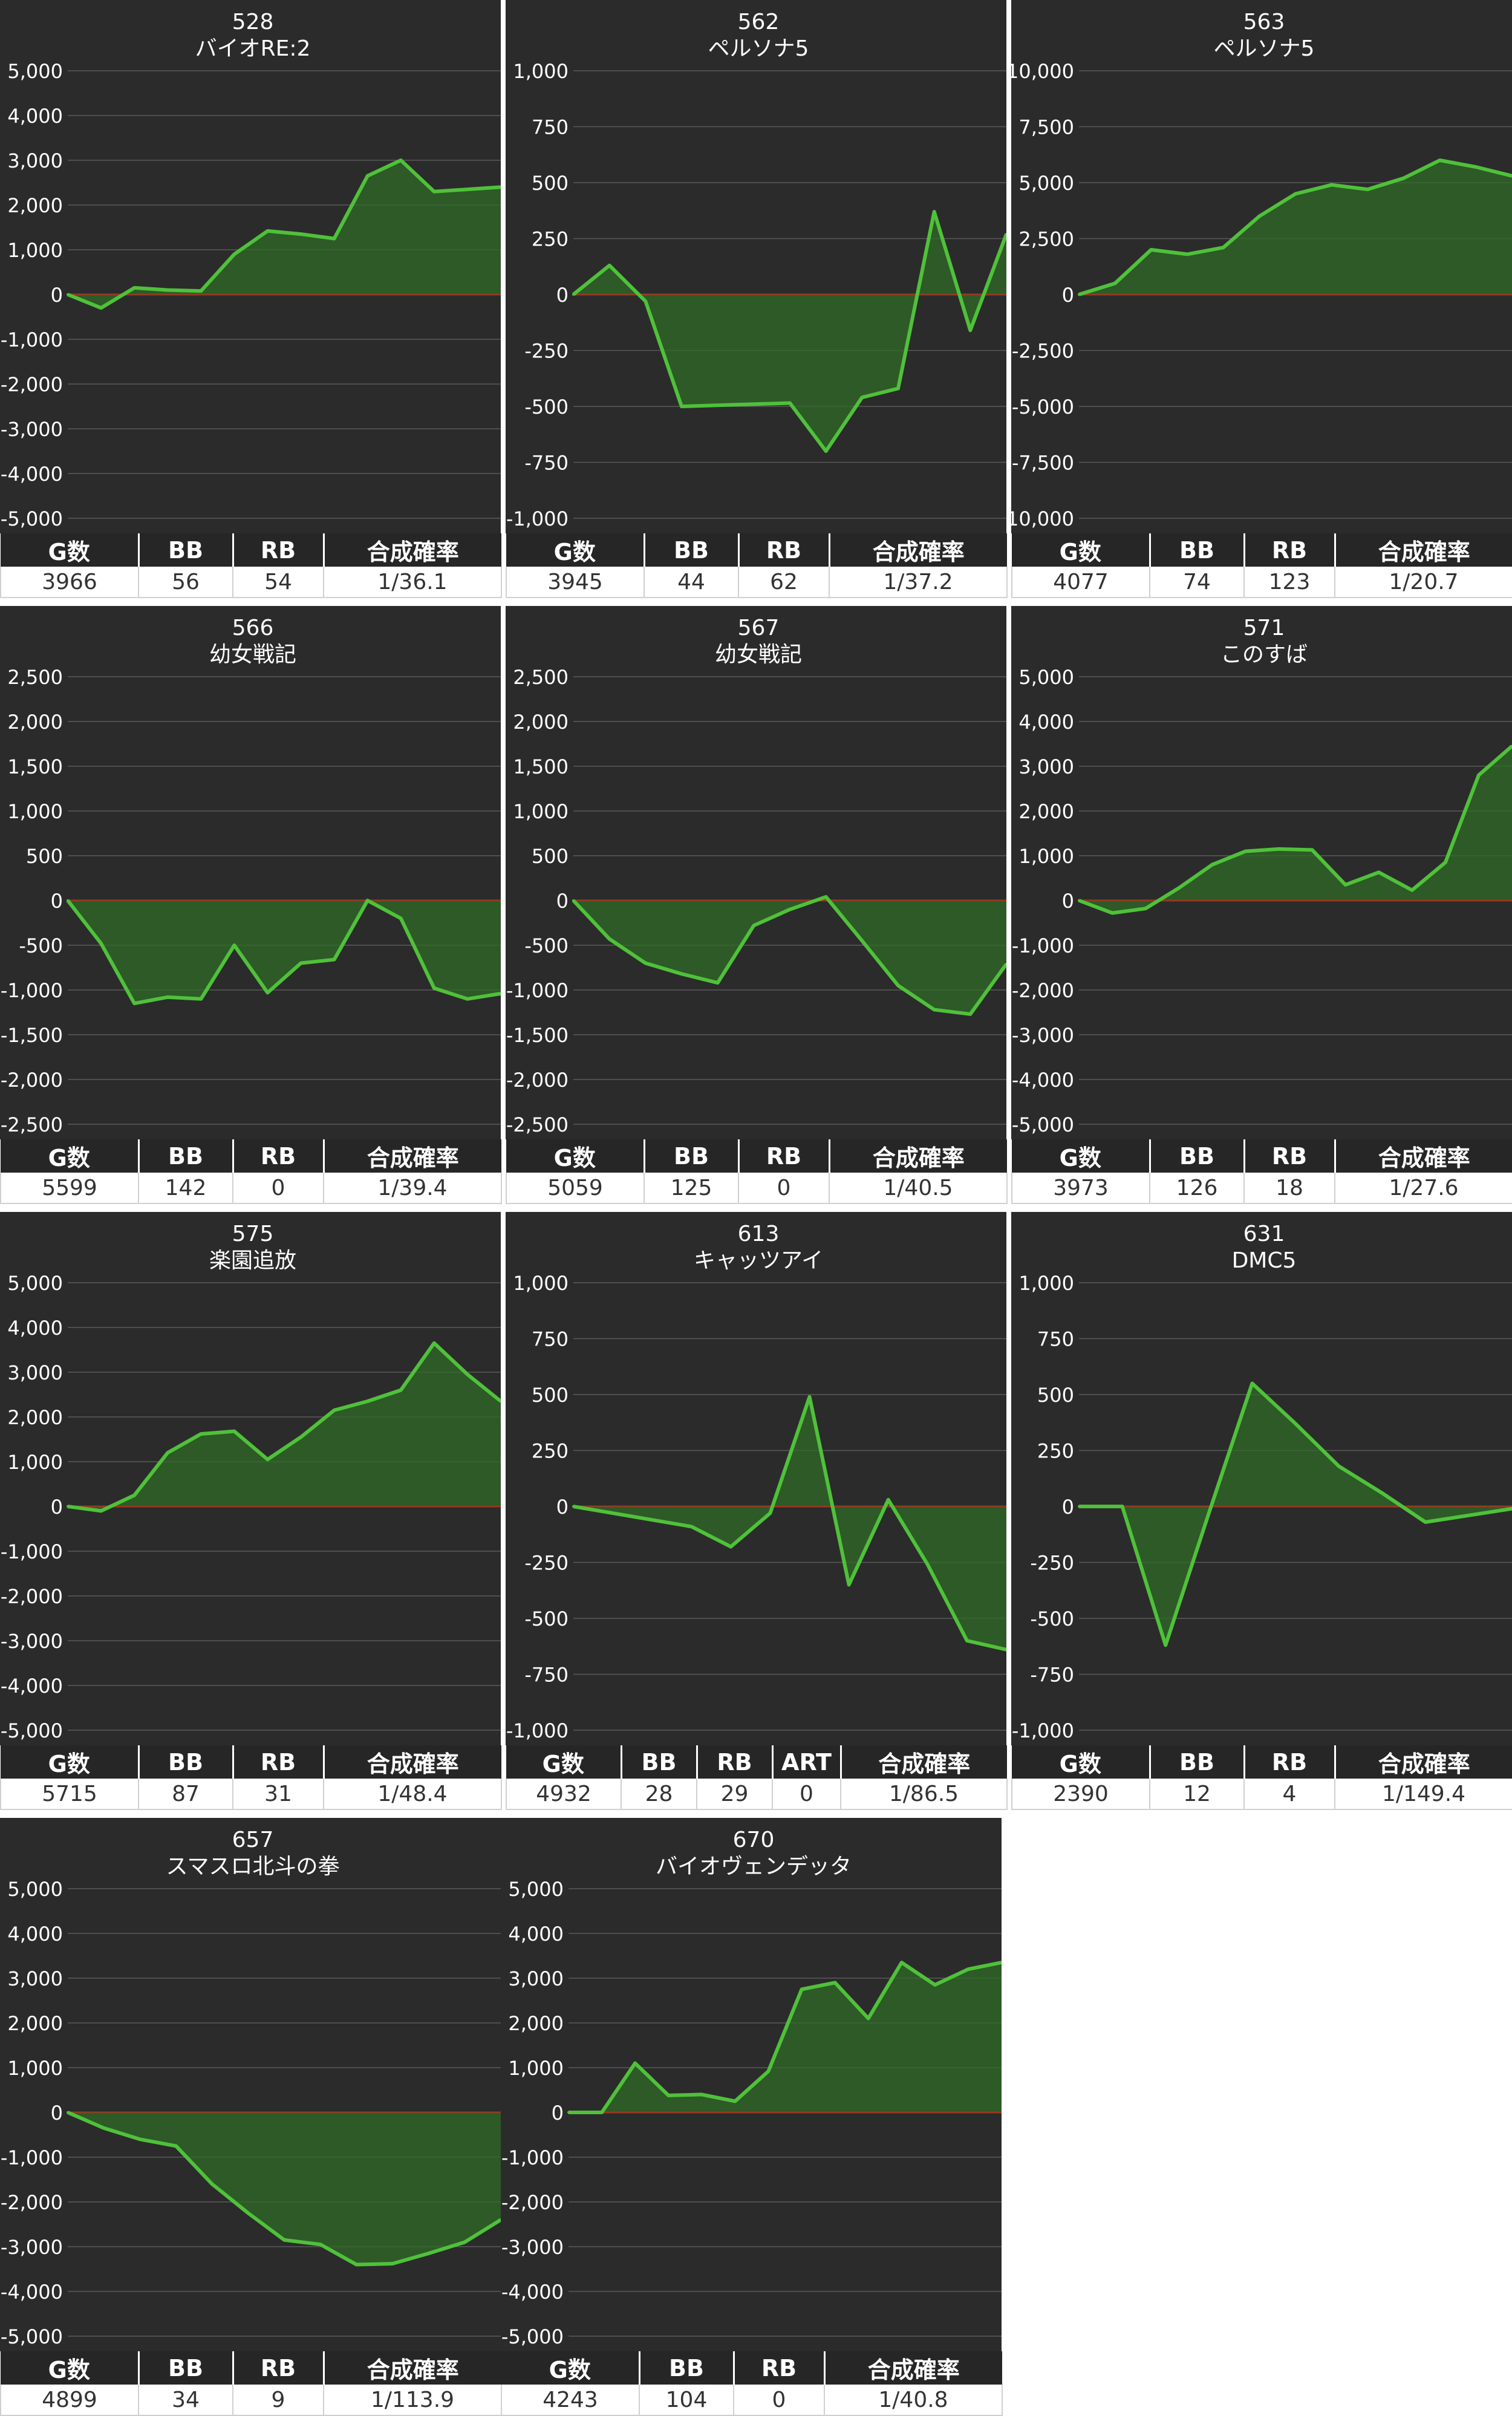 This screenshot has height=2416, width=1512. Describe the element at coordinates (35, 160) in the screenshot. I see `y-tick-label: 3,000` at that location.